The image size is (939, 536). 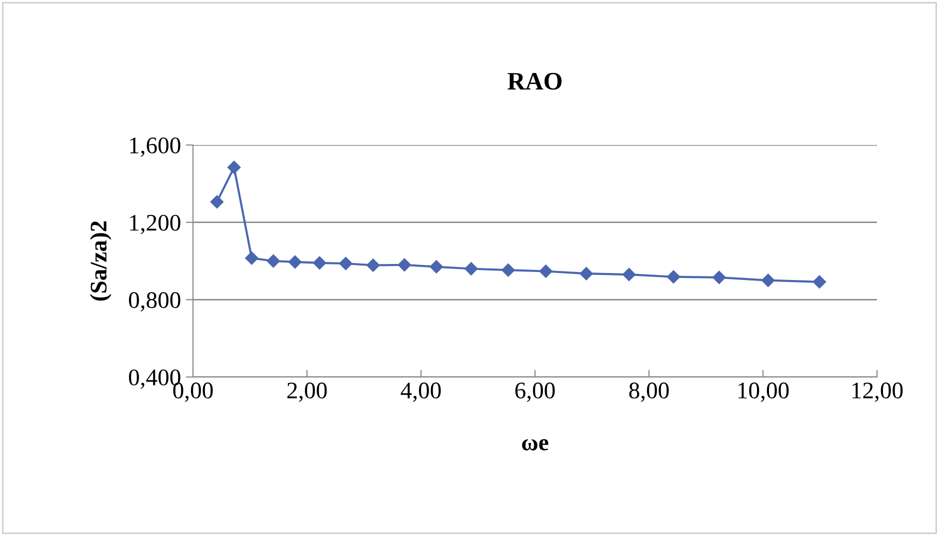 What do you see at coordinates (155, 224) in the screenshot?
I see `y-tick-label: 1,200` at bounding box center [155, 224].